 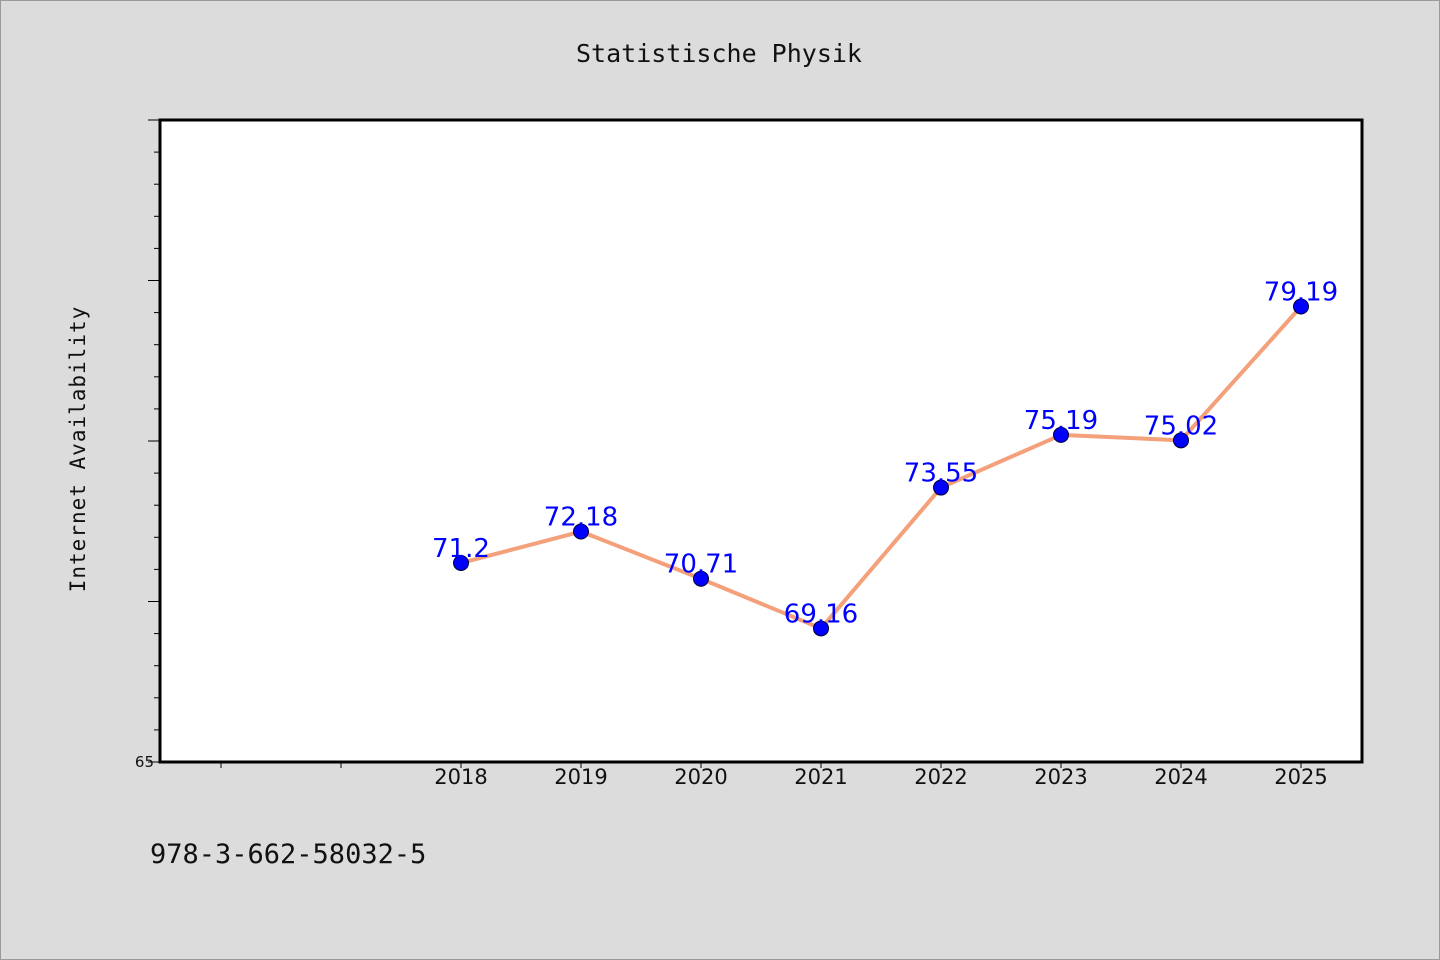 What do you see at coordinates (288, 854) in the screenshot?
I see `isbn-footer: 978-3-662-58032-5` at bounding box center [288, 854].